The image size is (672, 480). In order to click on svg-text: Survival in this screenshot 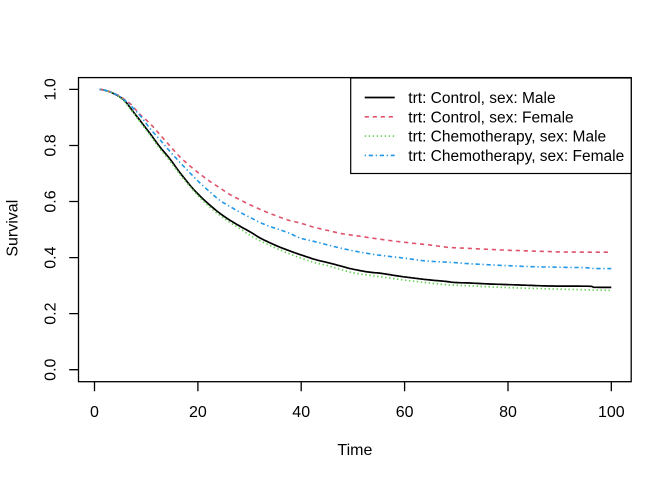, I will do `click(13, 228)`.